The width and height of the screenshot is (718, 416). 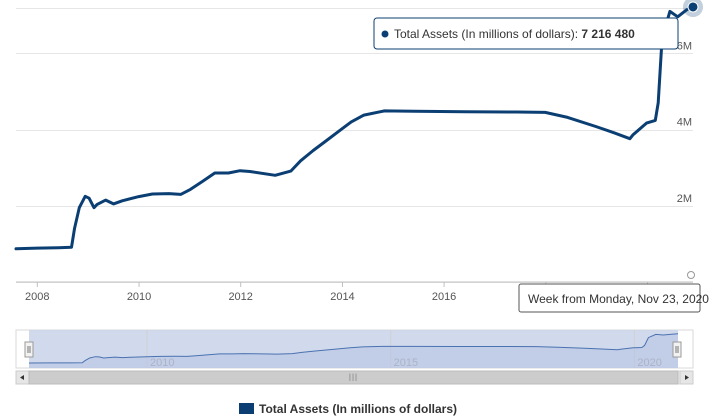 I want to click on scrollbar-grip-icon: III, so click(x=352, y=378).